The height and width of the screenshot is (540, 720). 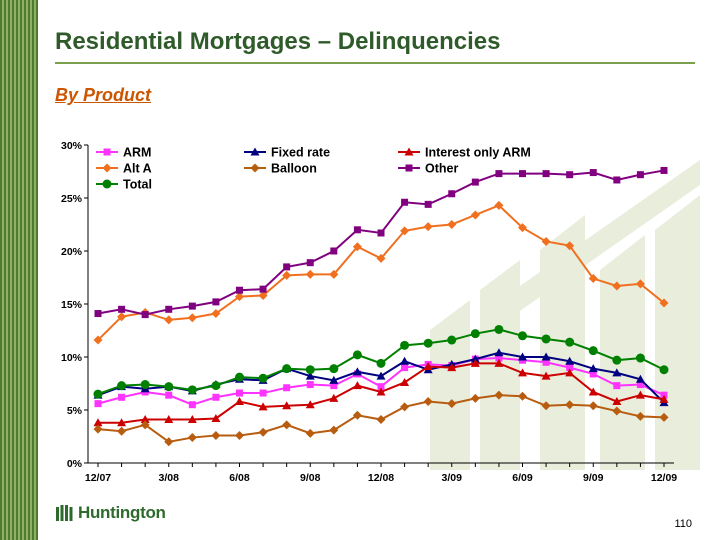 What do you see at coordinates (137, 169) in the screenshot?
I see `legend-label-alt-a: Alt A` at bounding box center [137, 169].